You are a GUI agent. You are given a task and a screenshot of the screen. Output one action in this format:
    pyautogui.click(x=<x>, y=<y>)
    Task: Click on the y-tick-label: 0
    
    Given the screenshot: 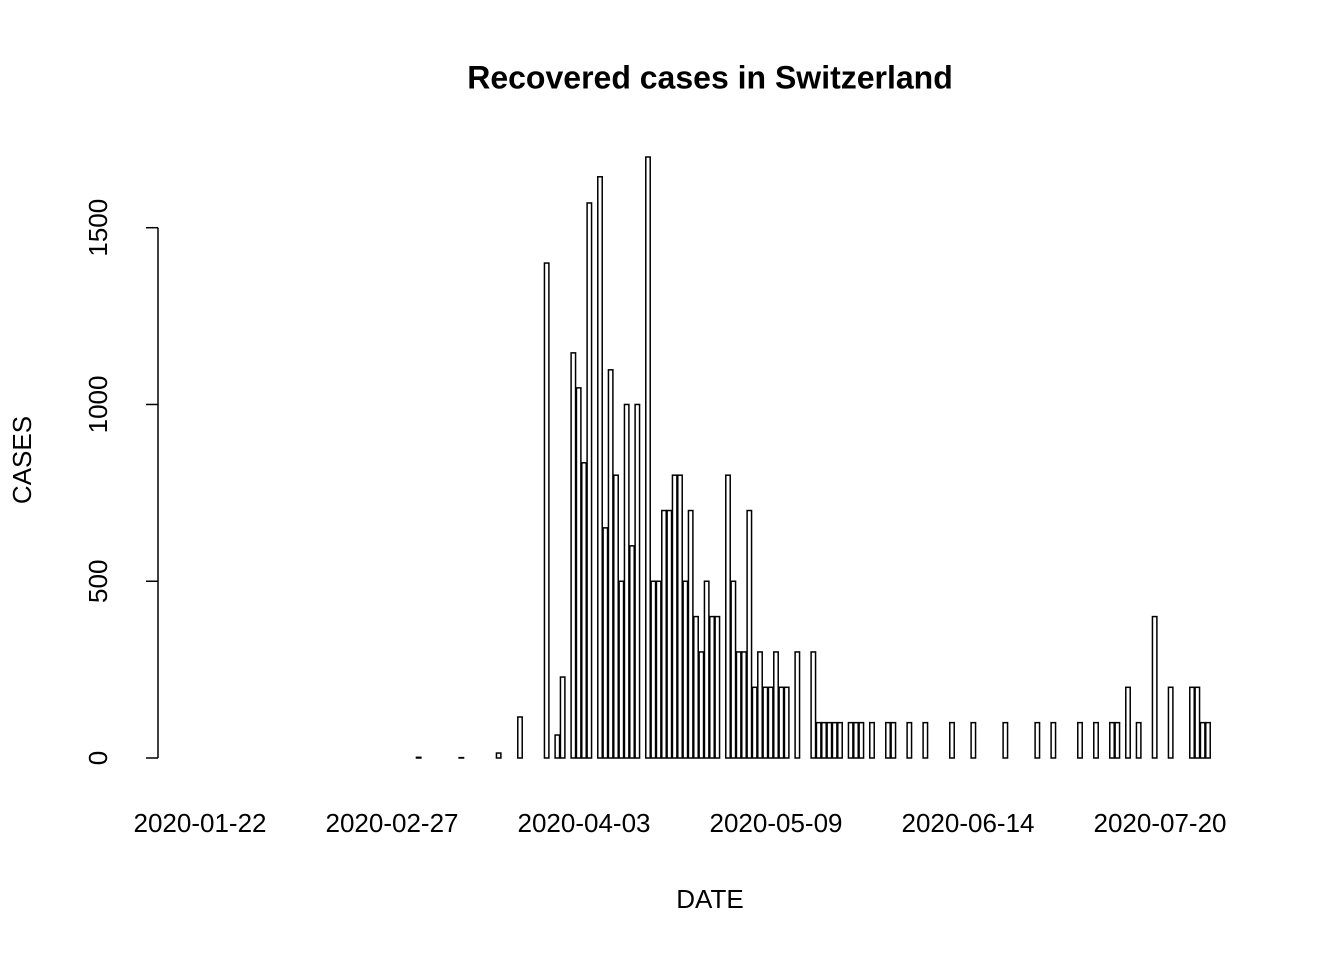 What is the action you would take?
    pyautogui.click(x=98, y=758)
    